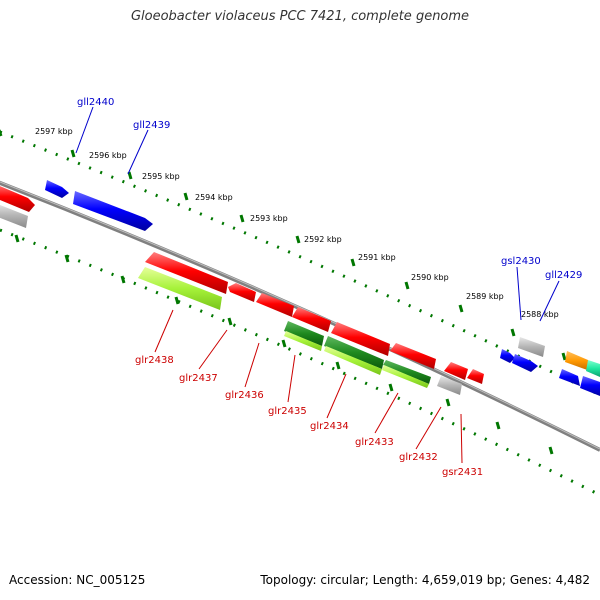  What do you see at coordinates (377, 257) in the screenshot?
I see `scale-label: 2591 kbp` at bounding box center [377, 257].